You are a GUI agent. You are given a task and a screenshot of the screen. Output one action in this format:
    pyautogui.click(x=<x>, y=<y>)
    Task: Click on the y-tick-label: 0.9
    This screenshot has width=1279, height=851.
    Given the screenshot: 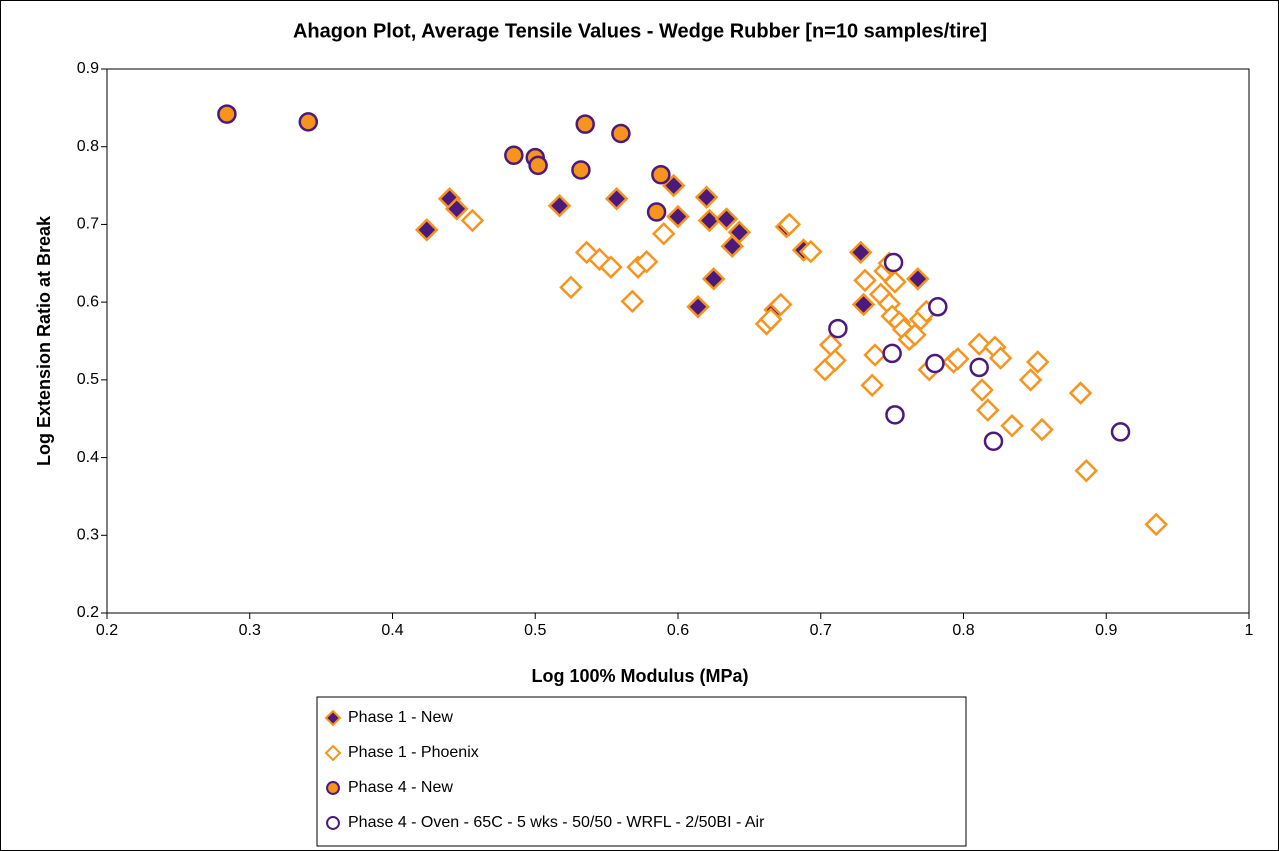 What is the action you would take?
    pyautogui.click(x=88, y=68)
    